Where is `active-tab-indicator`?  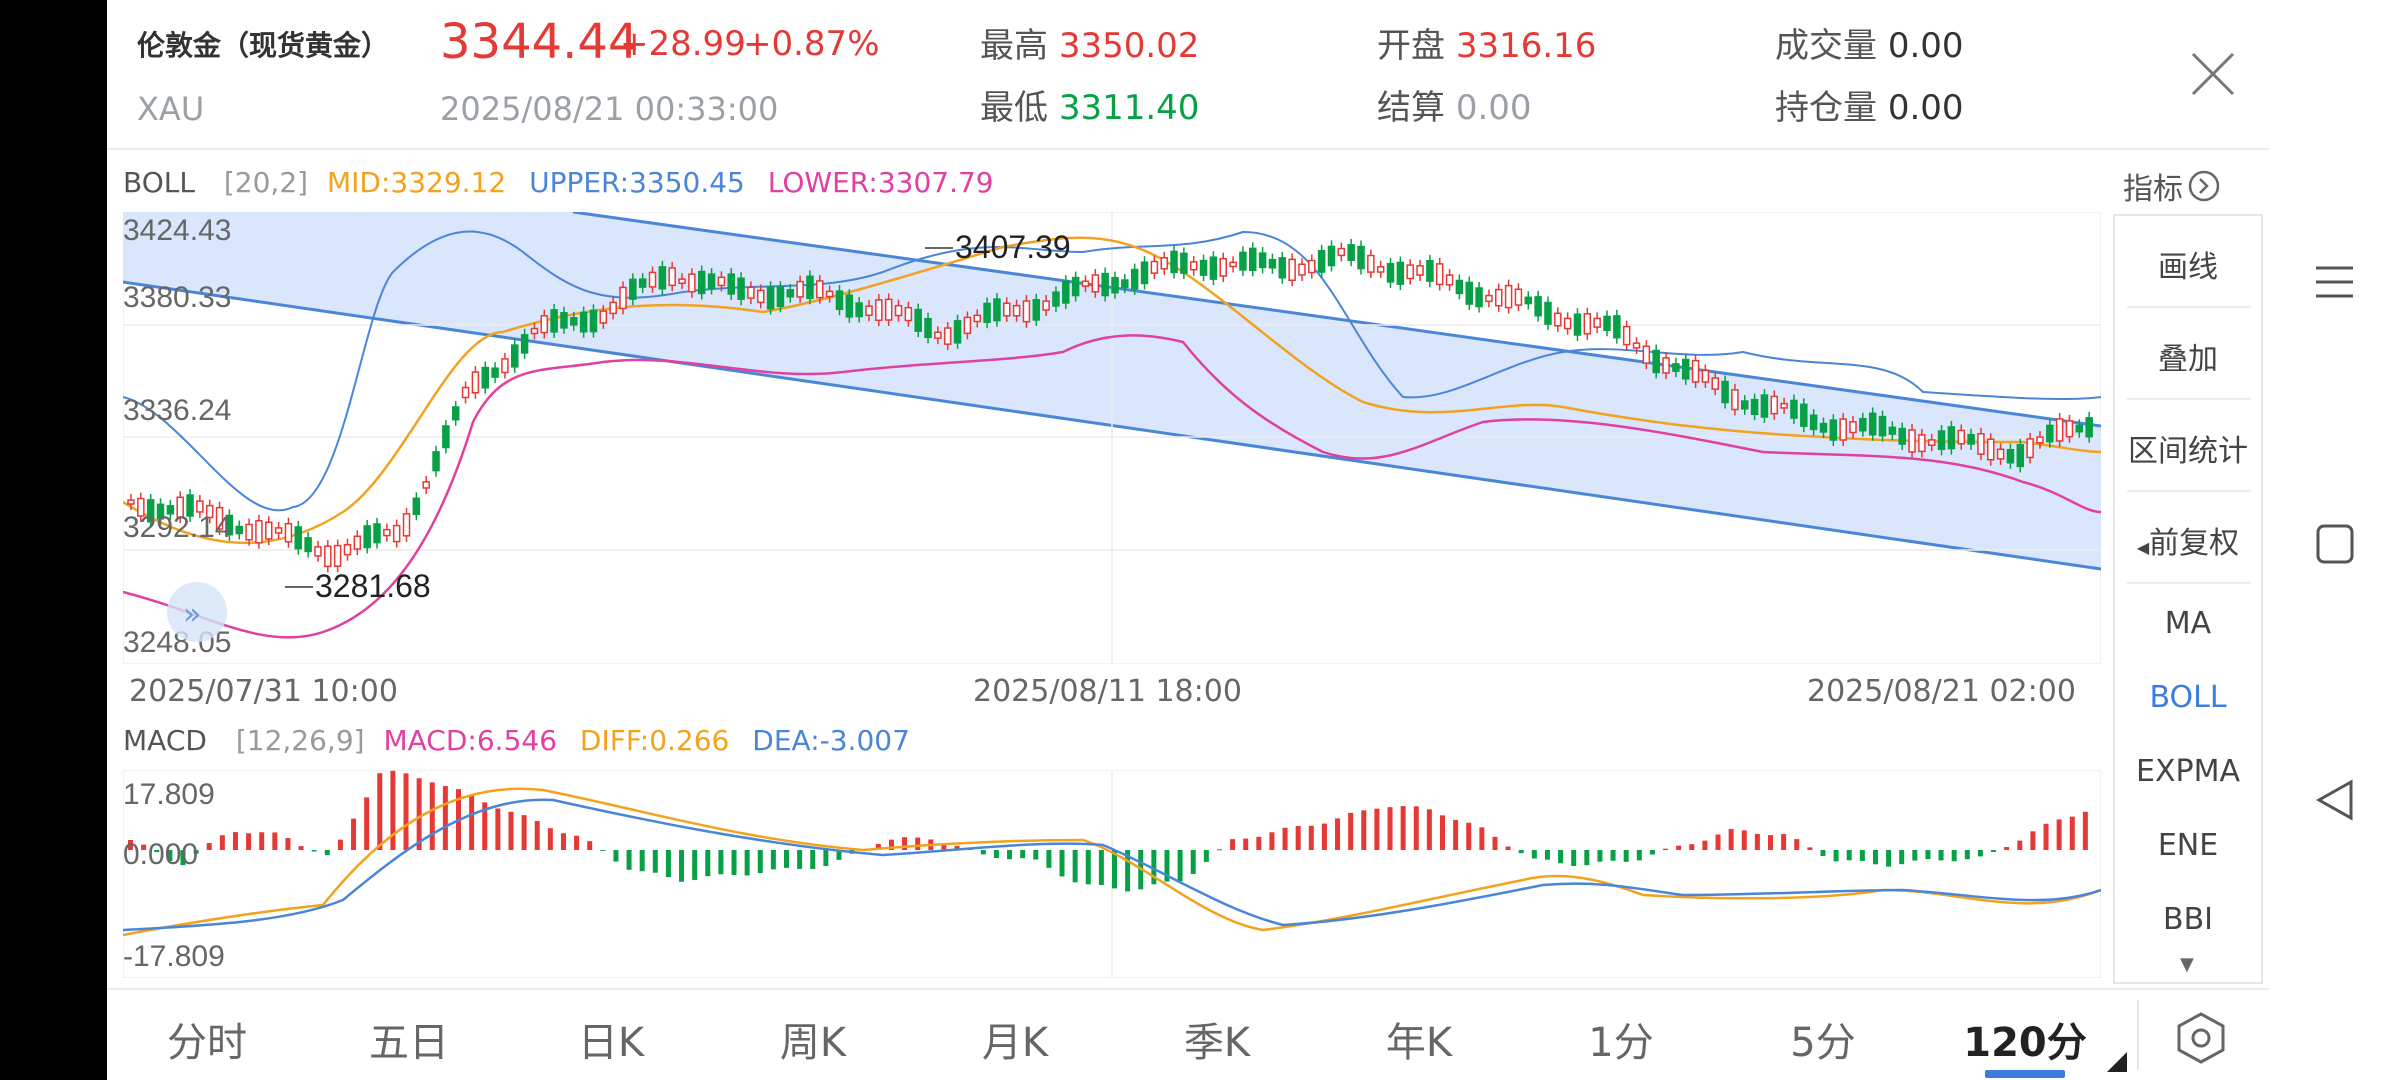 active-tab-indicator is located at coordinates (2025, 1074).